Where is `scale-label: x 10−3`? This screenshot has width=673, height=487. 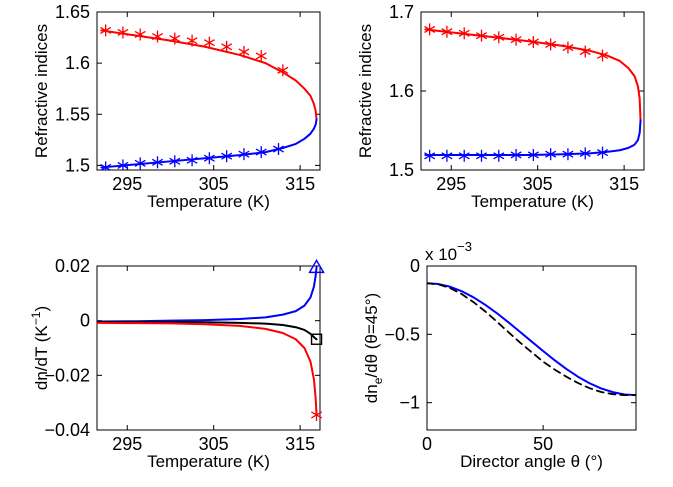 scale-label: x 10−3 is located at coordinates (448, 251).